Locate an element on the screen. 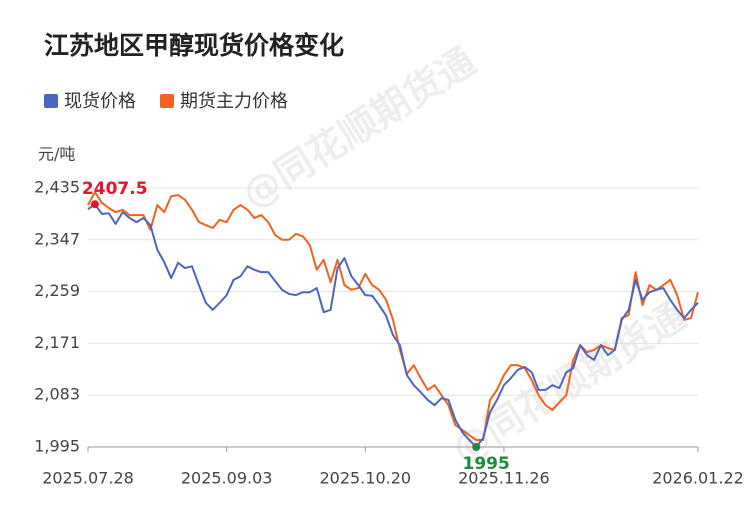 This screenshot has height=510, width=750. chart-title: 江苏地区甲醇现货价格变化 is located at coordinates (194, 45).